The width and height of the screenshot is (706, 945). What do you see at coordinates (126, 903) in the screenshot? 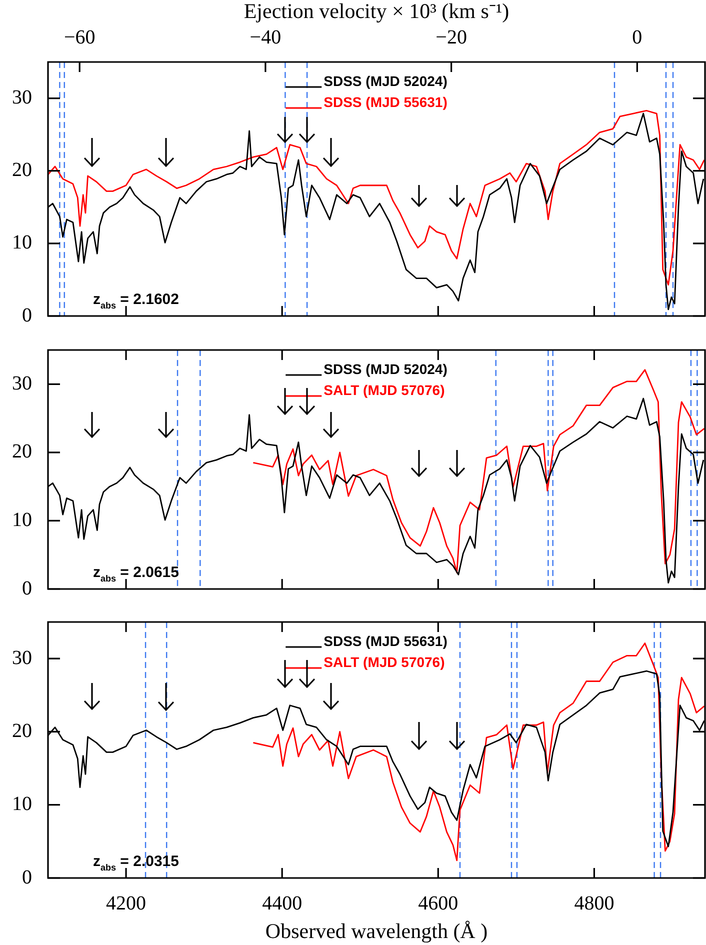
I see `x-tick-label: 4200` at bounding box center [126, 903].